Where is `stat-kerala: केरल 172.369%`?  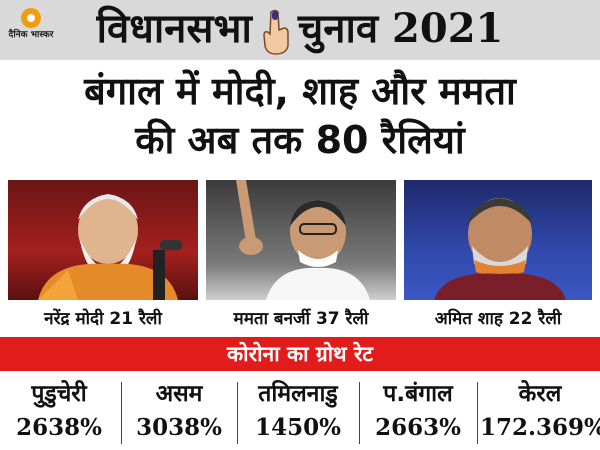 stat-kerala: केरल 172.369% is located at coordinates (540, 413).